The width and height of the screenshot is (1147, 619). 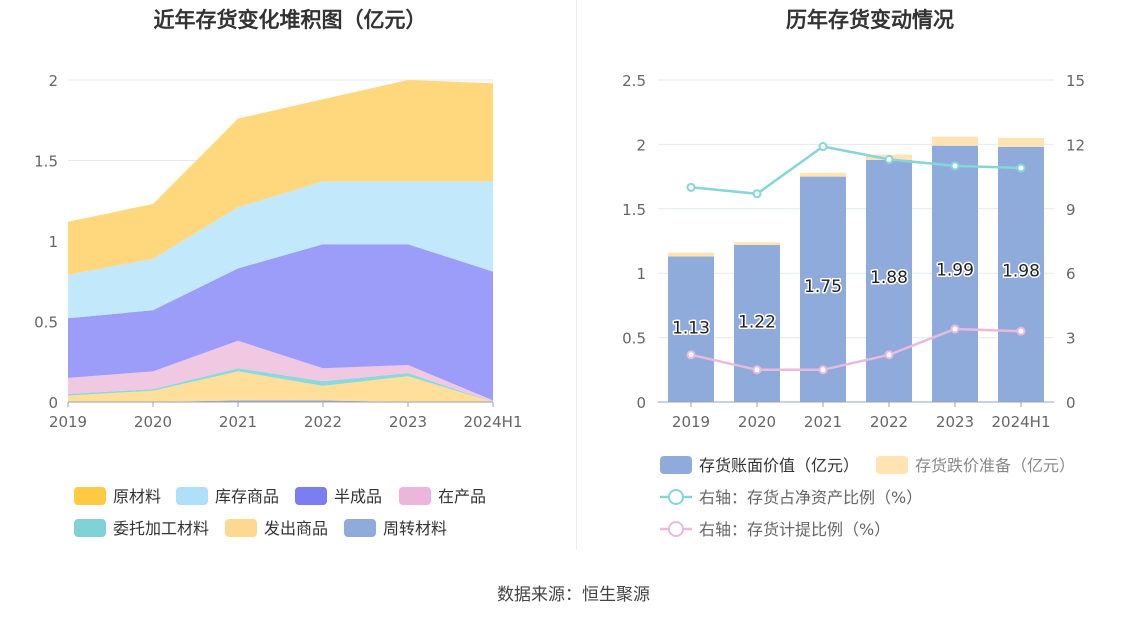 What do you see at coordinates (576, 275) in the screenshot?
I see `panel-divider` at bounding box center [576, 275].